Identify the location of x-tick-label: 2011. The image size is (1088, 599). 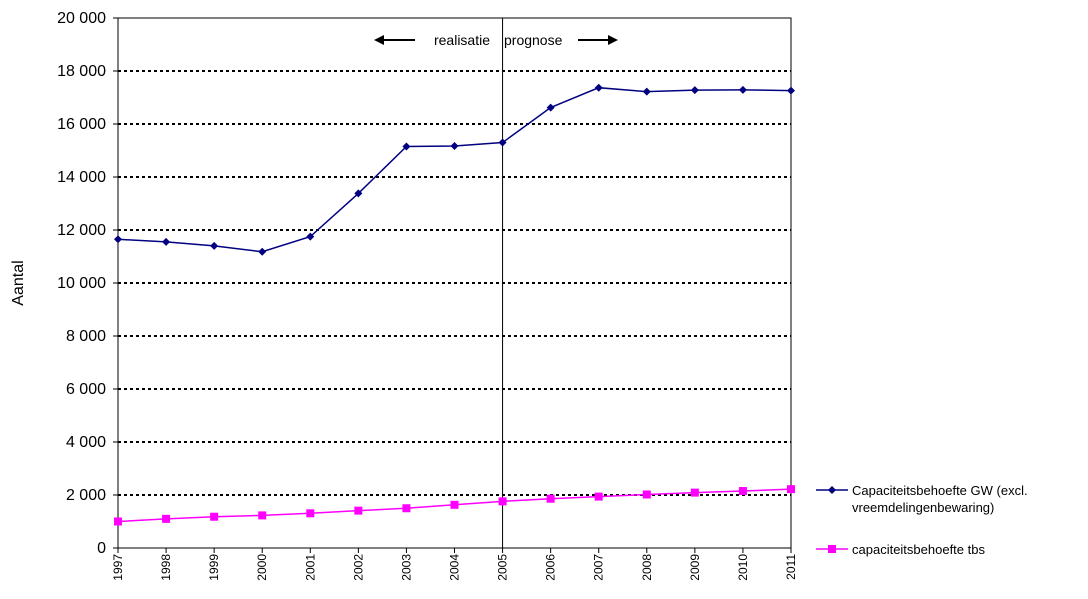
(791, 567).